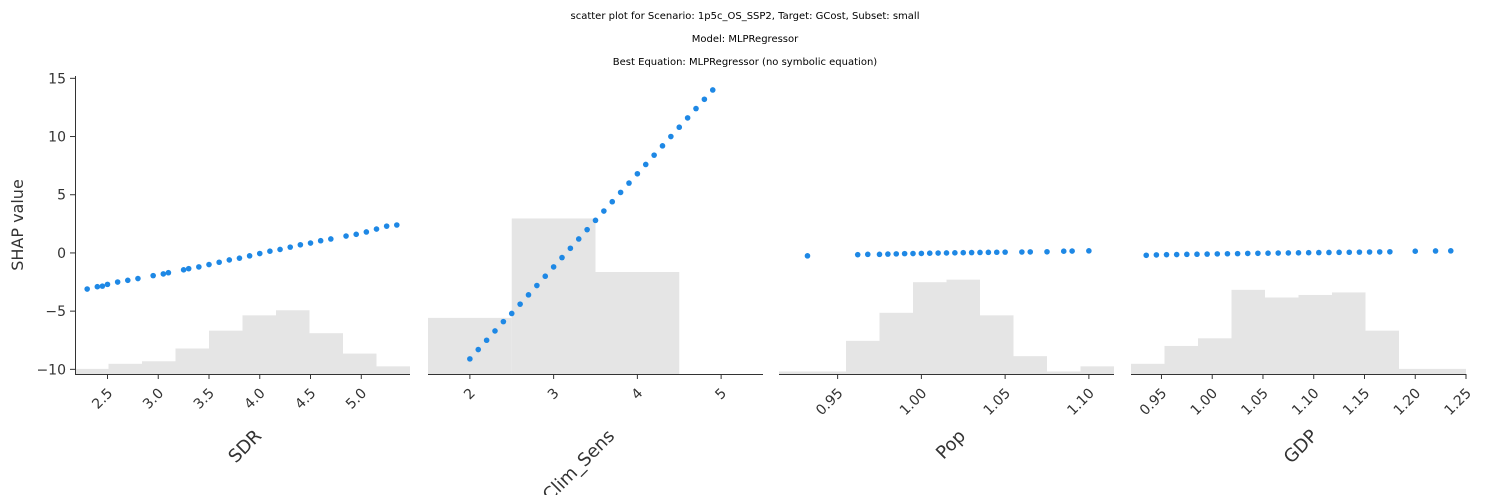  What do you see at coordinates (305, 399) in the screenshot?
I see `x-tick-label: 4.5` at bounding box center [305, 399].